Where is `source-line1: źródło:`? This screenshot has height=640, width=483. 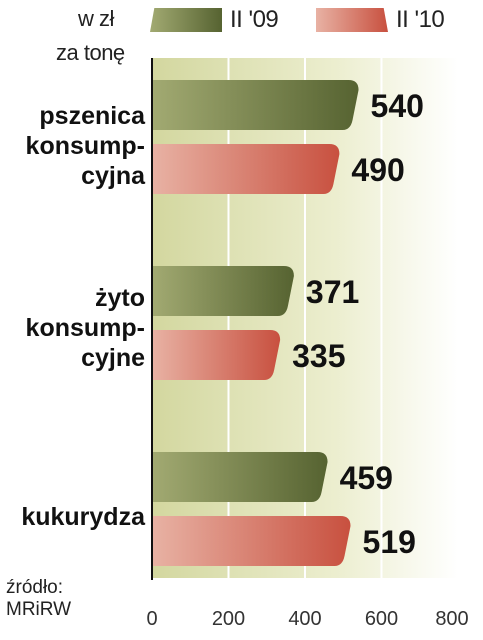 source-line1: źródło: is located at coordinates (35, 587).